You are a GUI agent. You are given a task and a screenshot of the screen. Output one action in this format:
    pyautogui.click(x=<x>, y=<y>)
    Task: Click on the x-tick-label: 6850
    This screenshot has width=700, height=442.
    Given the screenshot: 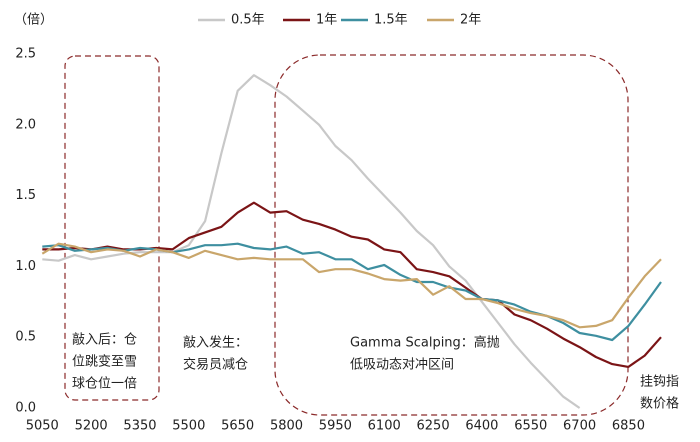 What is the action you would take?
    pyautogui.click(x=628, y=426)
    